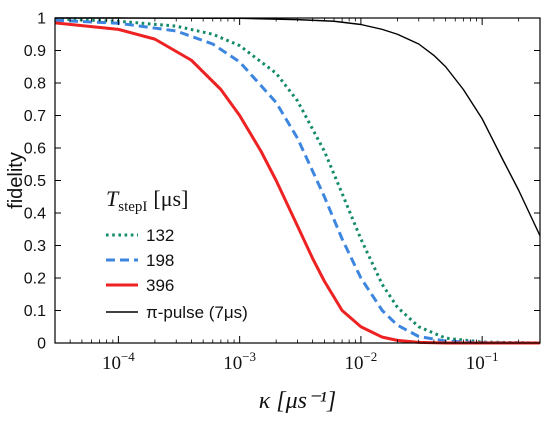 The image size is (550, 424). I want to click on legend-label-1: 132, so click(160, 235).